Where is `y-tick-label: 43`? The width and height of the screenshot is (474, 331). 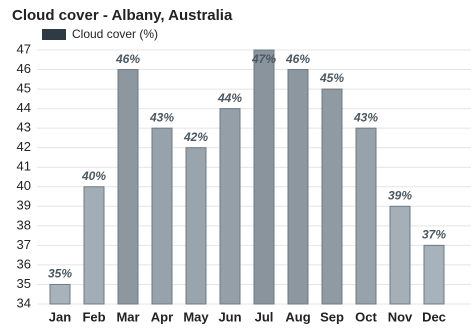 y-tick-label: 43 is located at coordinates (24, 127).